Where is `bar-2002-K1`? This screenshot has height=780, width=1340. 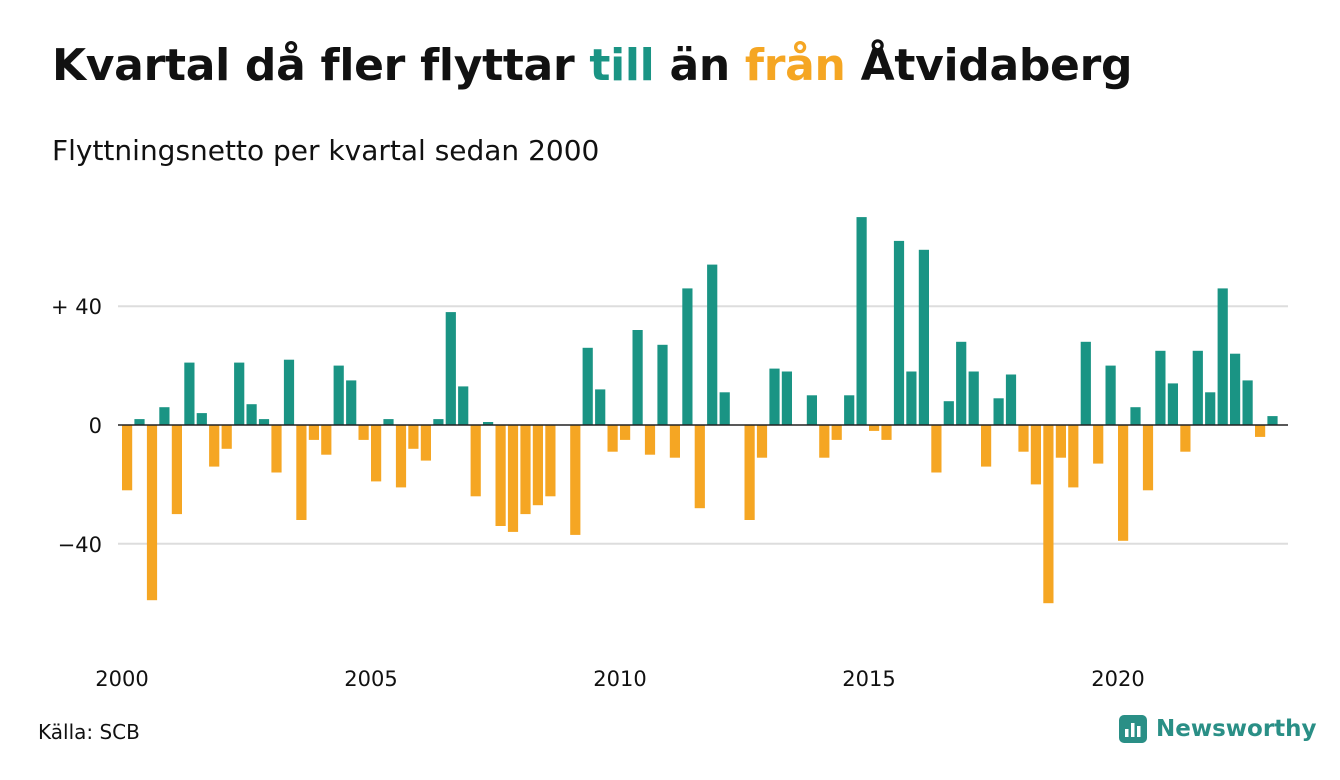 bar-2002-K1 is located at coordinates (226, 437).